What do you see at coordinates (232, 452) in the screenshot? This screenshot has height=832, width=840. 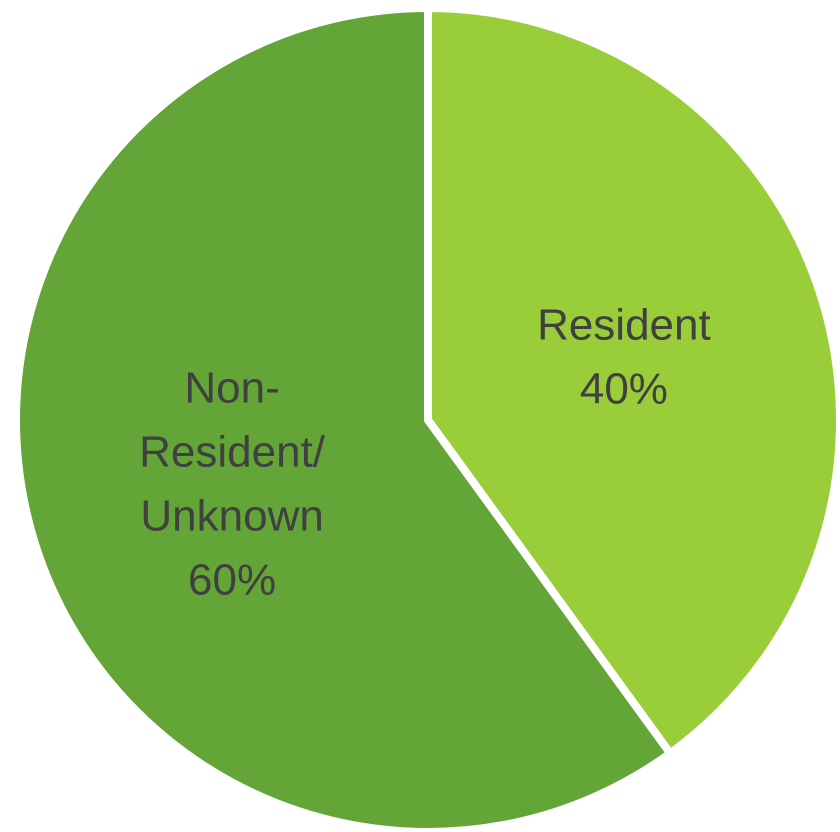 I see `slice-label-line: Resident/` at bounding box center [232, 452].